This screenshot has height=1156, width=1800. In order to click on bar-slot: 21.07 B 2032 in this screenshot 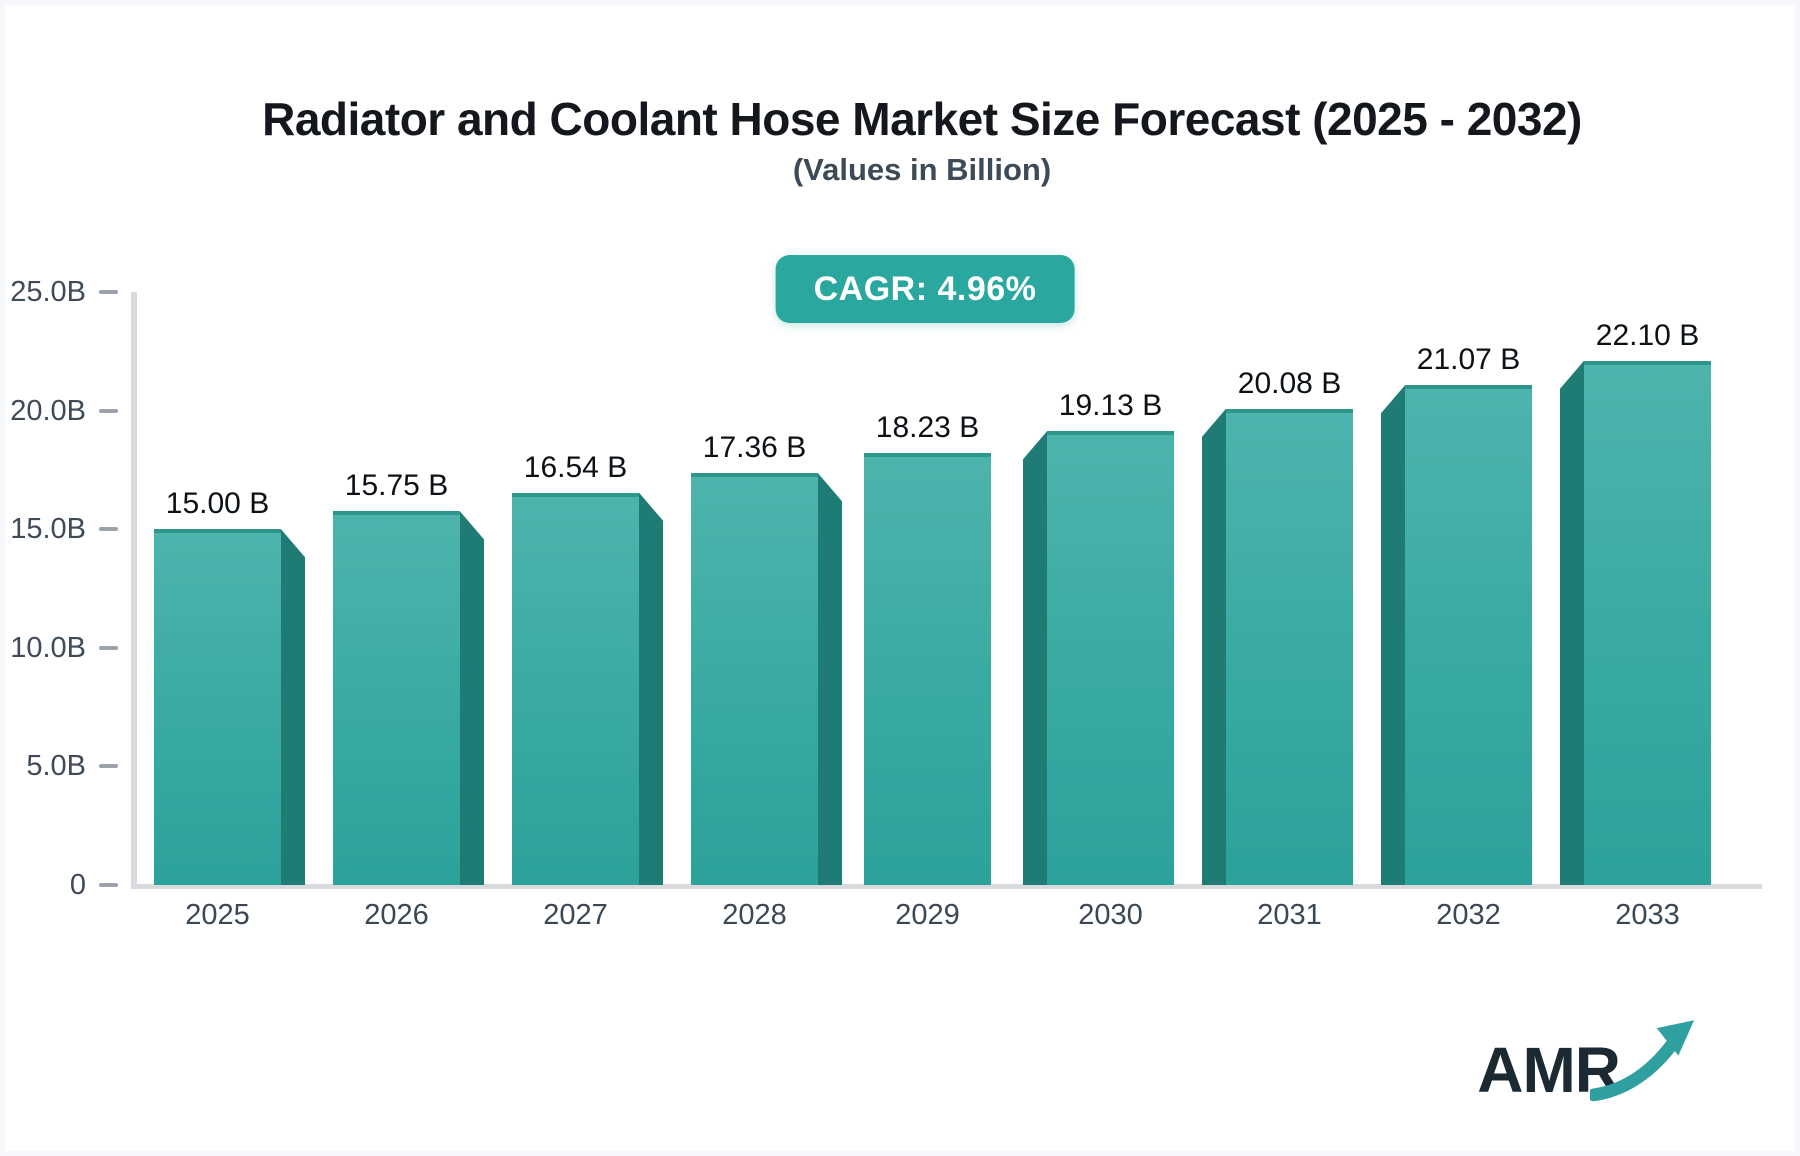, I will do `click(1479, 611)`.